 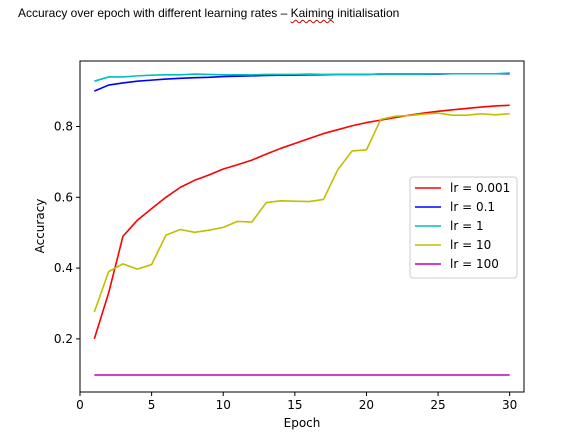 What do you see at coordinates (63, 268) in the screenshot?
I see `y-tick-label: 0.4` at bounding box center [63, 268].